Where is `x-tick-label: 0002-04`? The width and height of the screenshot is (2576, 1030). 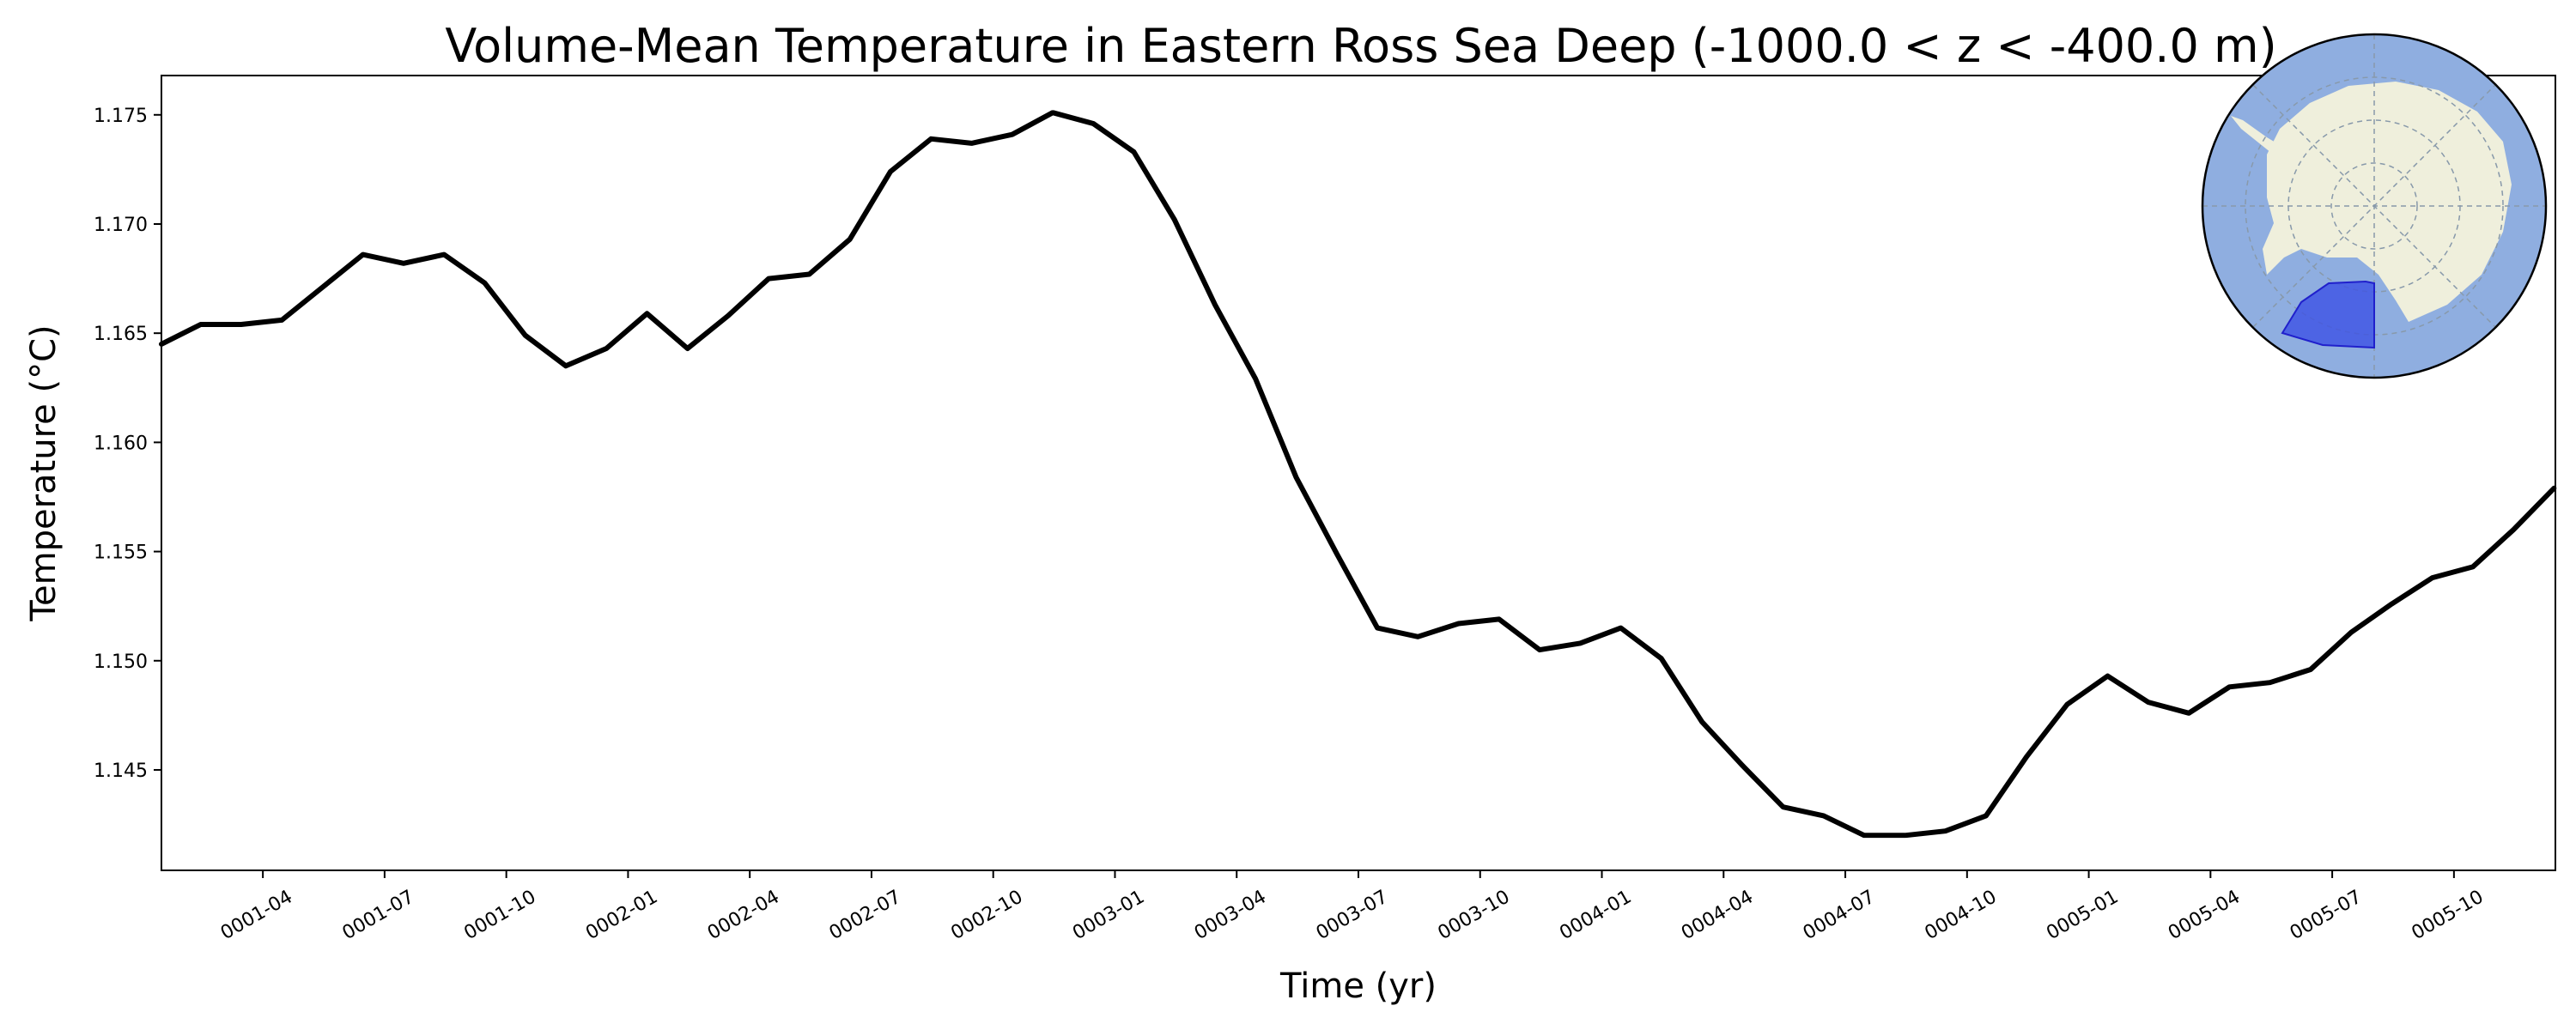 x-tick-label: 0002-04 is located at coordinates (744, 916).